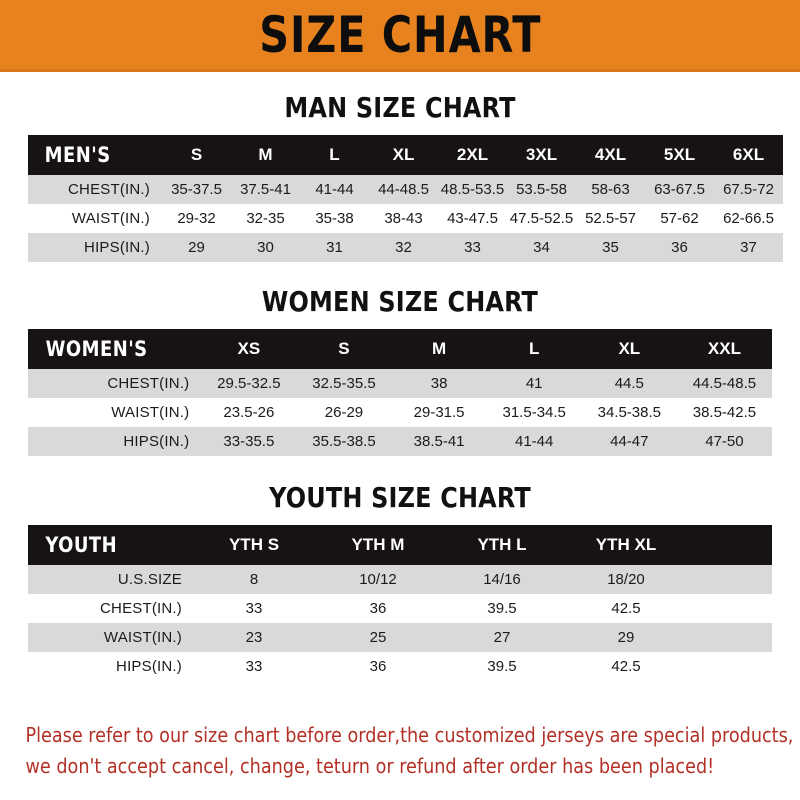 The image size is (800, 800). Describe the element at coordinates (626, 544) in the screenshot. I see `youth-size-header: YTH XL` at that location.